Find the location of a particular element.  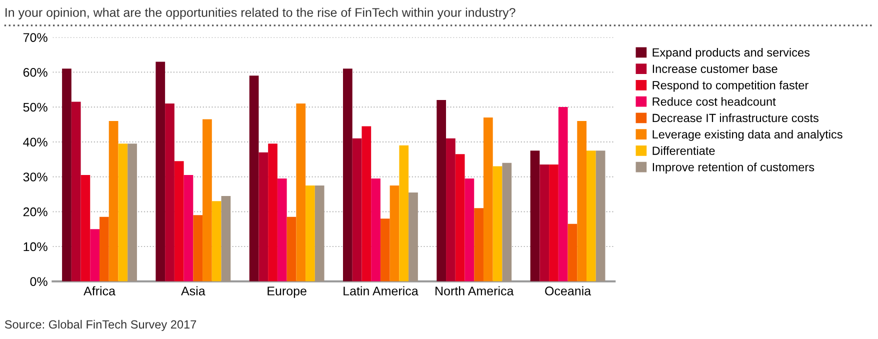

y-tick-label: 40% is located at coordinates (35, 142).